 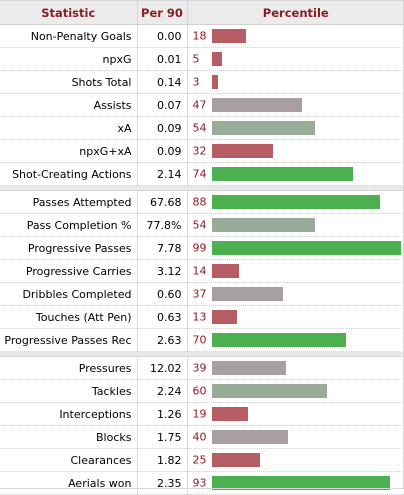 What do you see at coordinates (295, 294) in the screenshot?
I see `percentile-cell: 37` at bounding box center [295, 294].